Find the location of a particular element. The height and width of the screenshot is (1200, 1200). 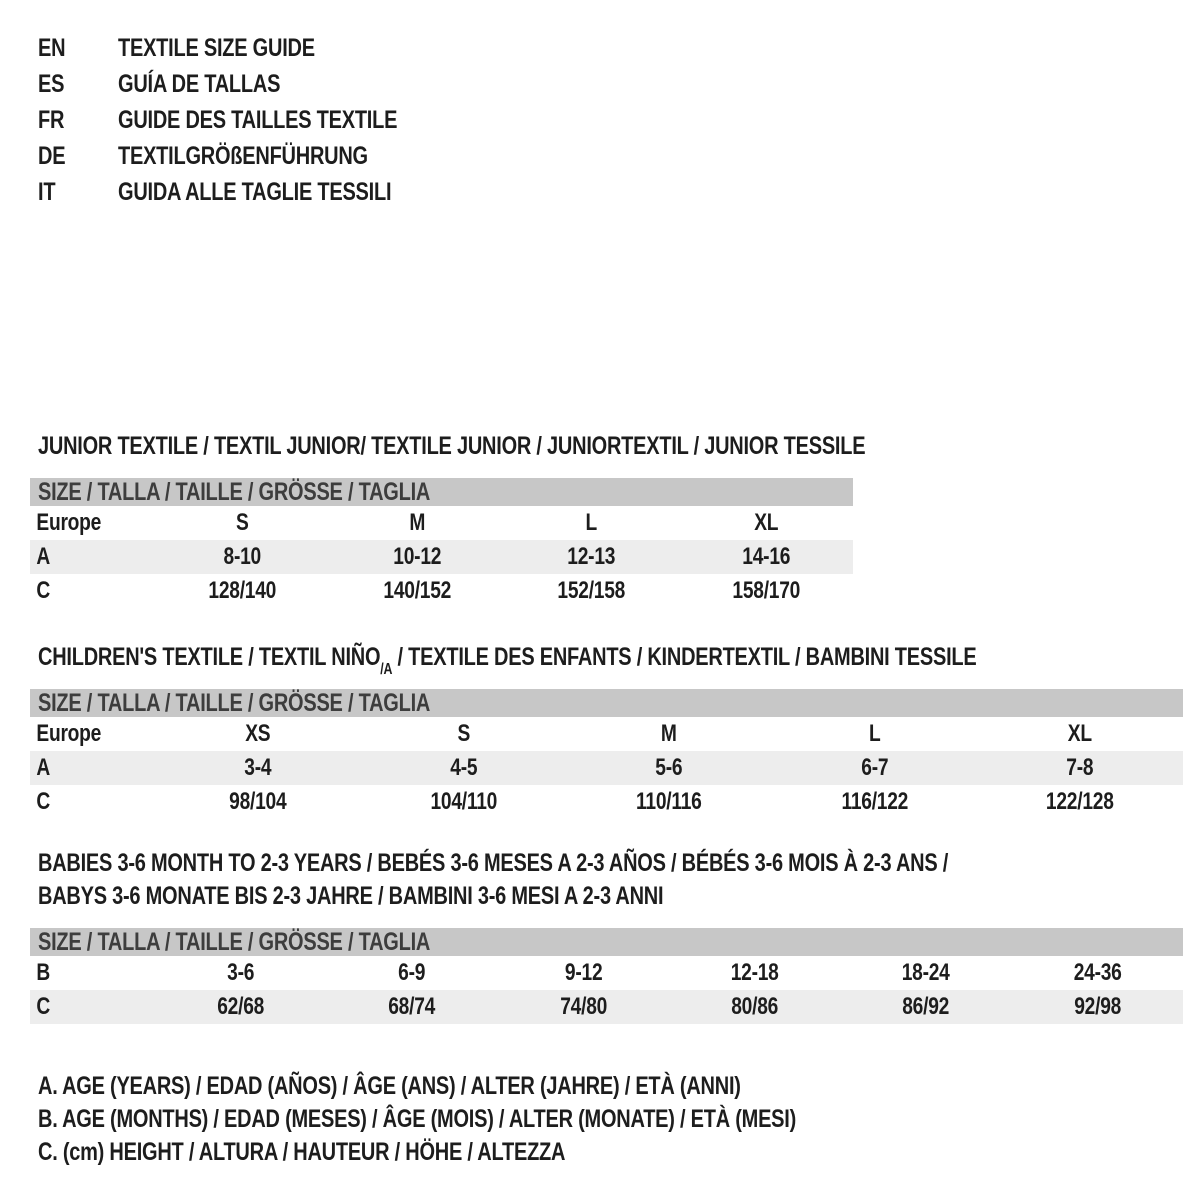

size-cell: 98/104 is located at coordinates (258, 801).